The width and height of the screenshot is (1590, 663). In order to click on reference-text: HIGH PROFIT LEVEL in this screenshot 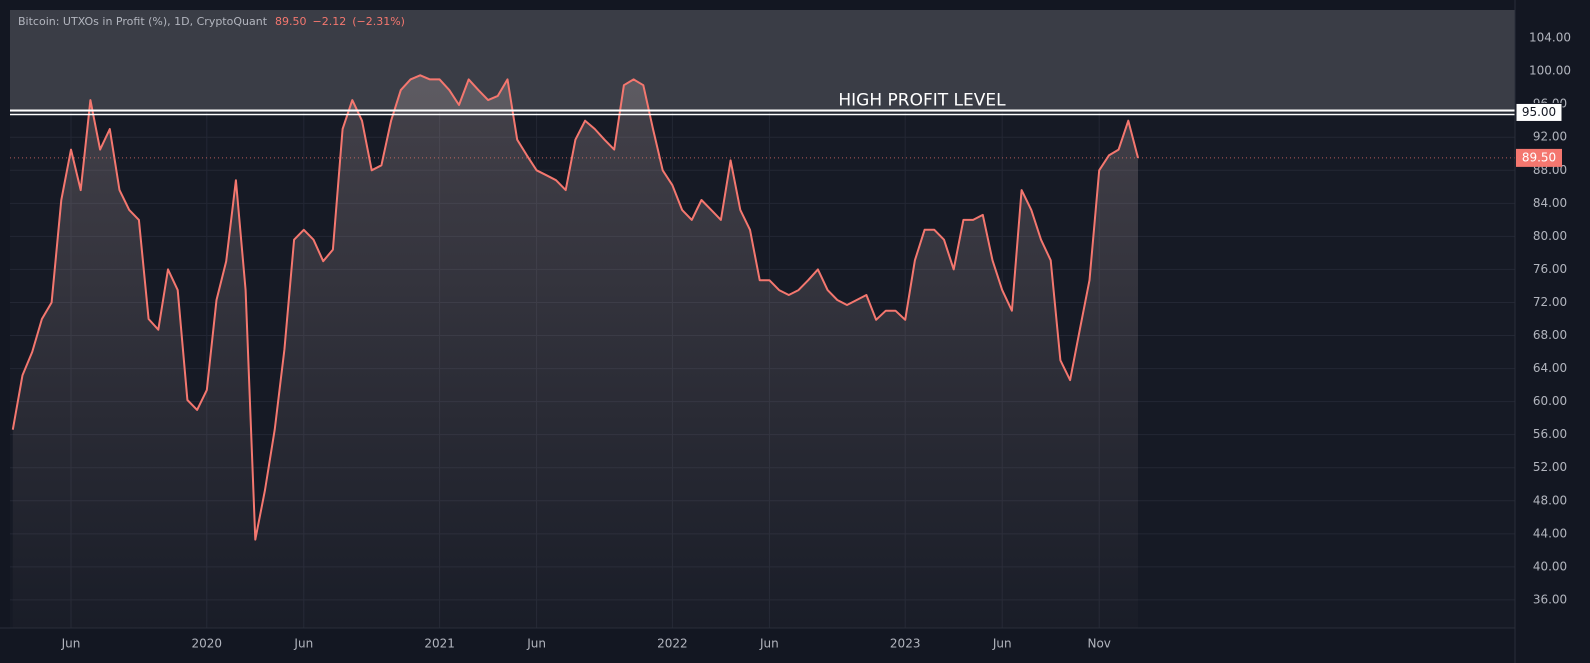, I will do `click(922, 100)`.